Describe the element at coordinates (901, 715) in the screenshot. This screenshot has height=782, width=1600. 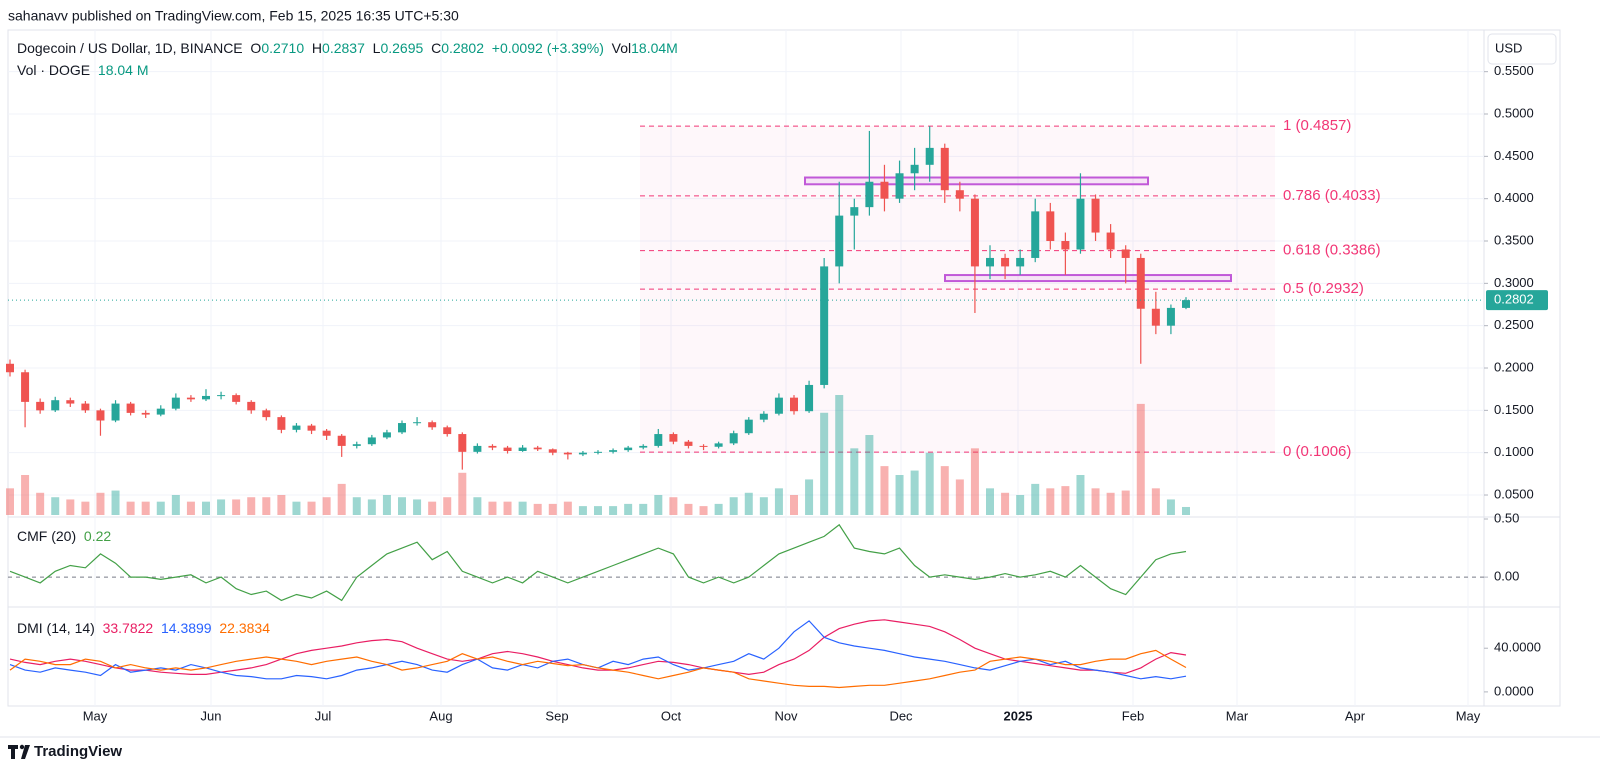
I see `x-tick-label: Dec` at that location.